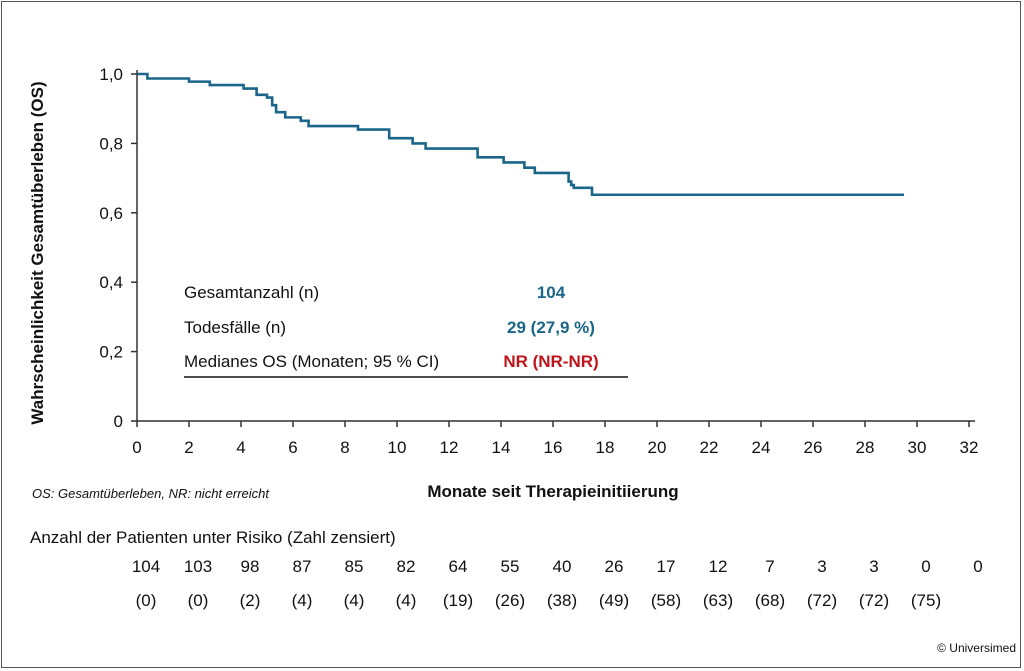  What do you see at coordinates (969, 447) in the screenshot?
I see `x-tick-label: 32` at bounding box center [969, 447].